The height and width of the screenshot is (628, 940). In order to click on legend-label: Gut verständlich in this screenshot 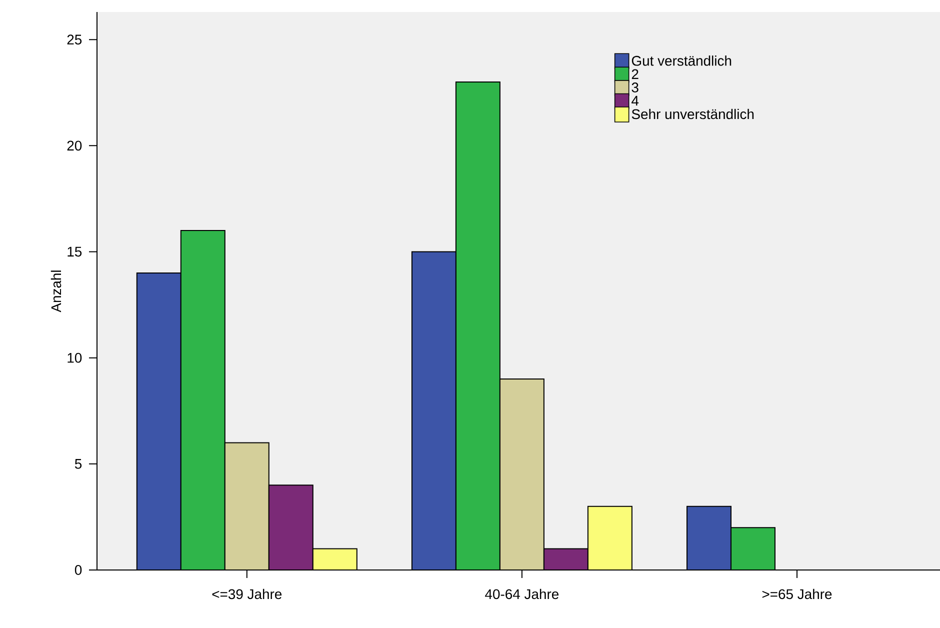, I will do `click(682, 61)`.